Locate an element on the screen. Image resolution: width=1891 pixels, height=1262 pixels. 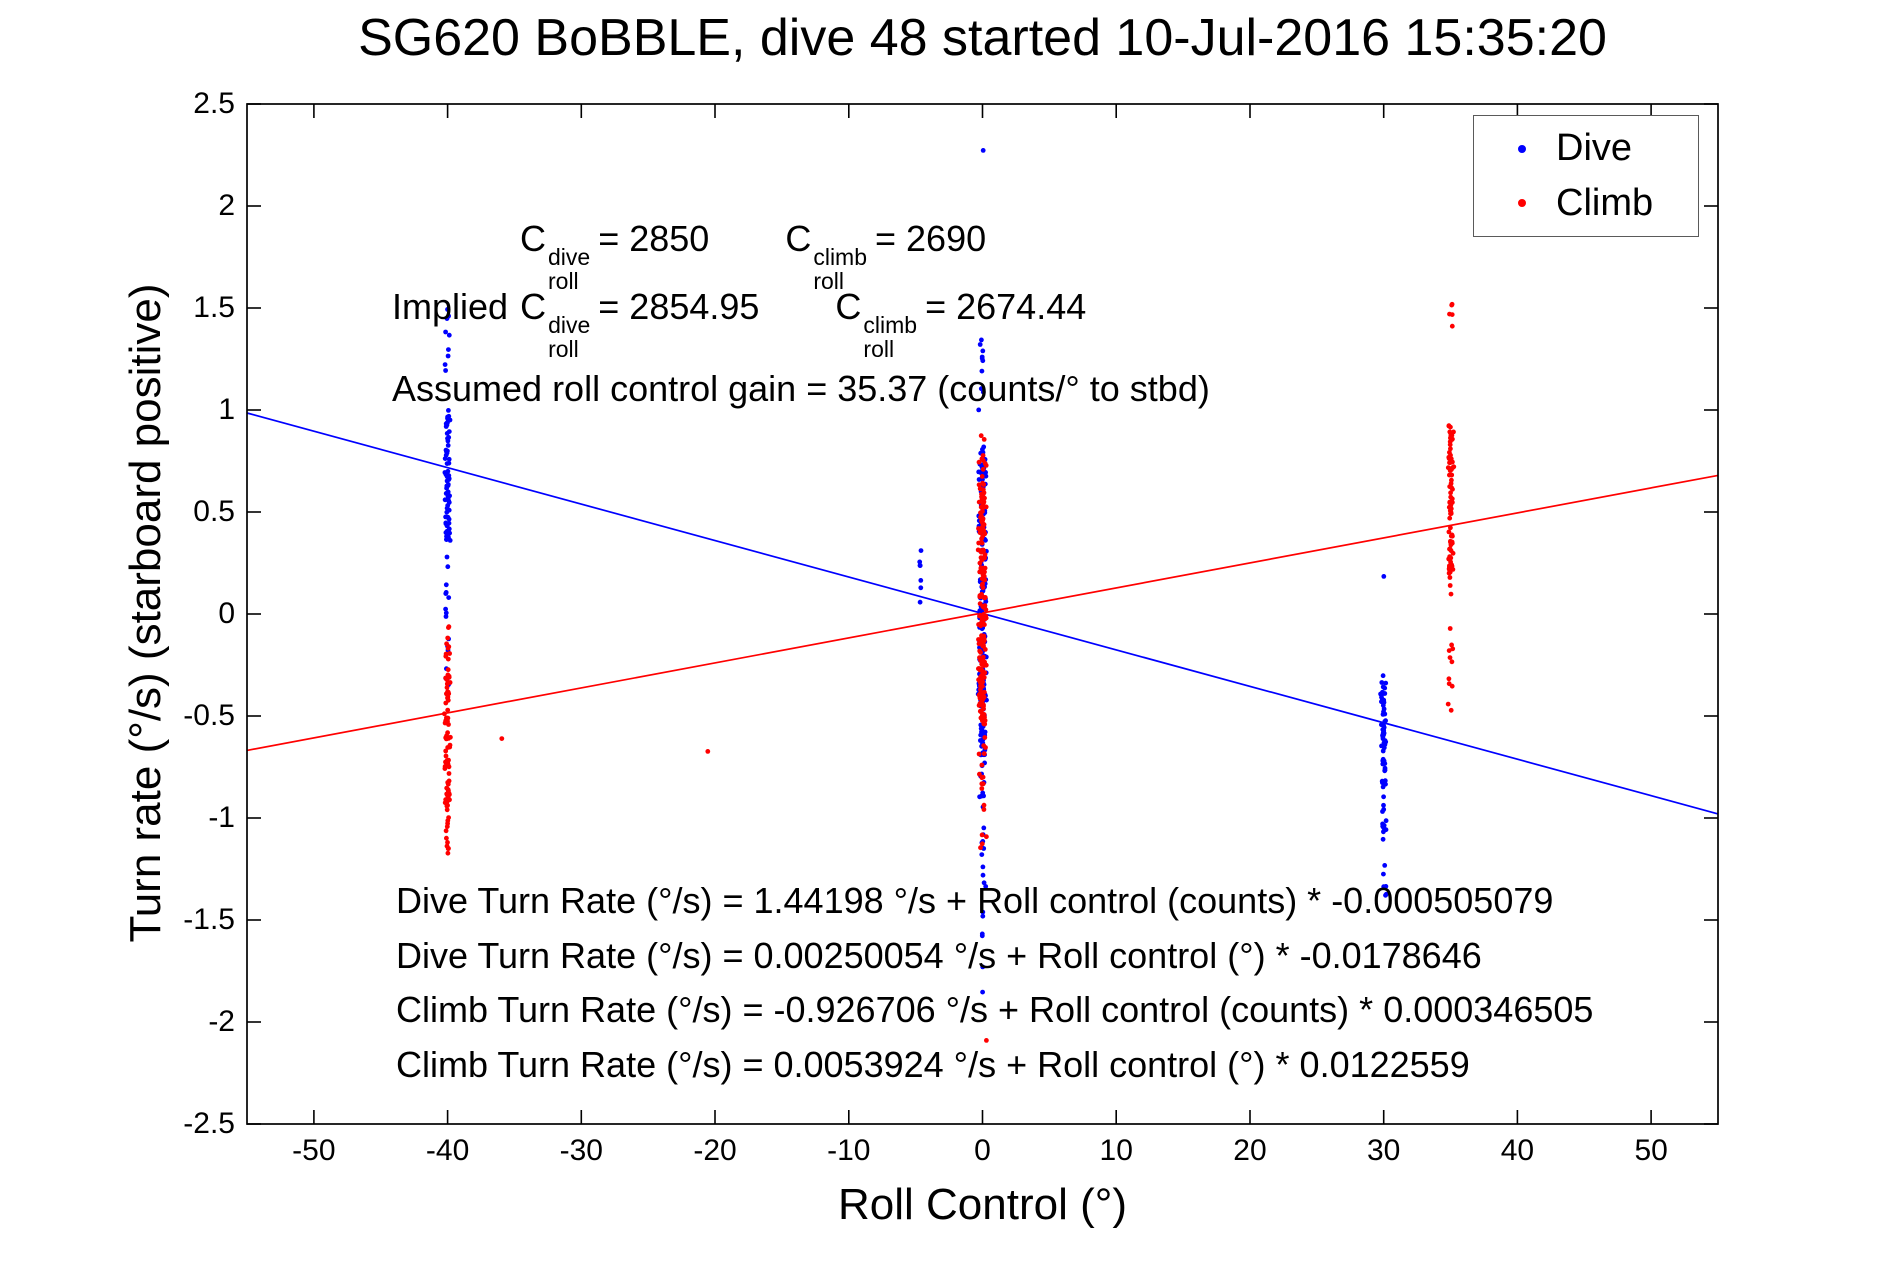
legend-label-climb: Climb is located at coordinates (1605, 202).